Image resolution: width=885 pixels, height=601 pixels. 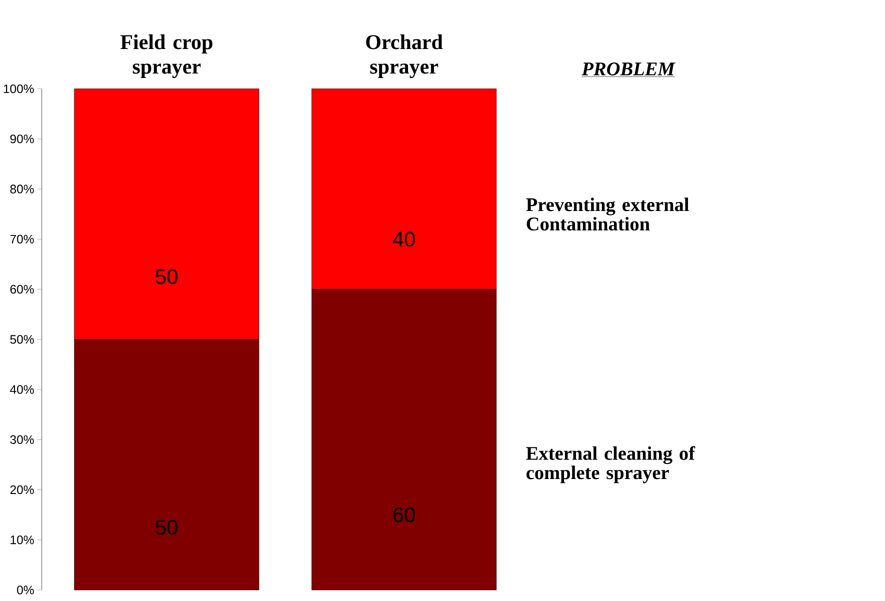 I want to click on x-tick-label: Orchard sprayer, so click(x=404, y=56).